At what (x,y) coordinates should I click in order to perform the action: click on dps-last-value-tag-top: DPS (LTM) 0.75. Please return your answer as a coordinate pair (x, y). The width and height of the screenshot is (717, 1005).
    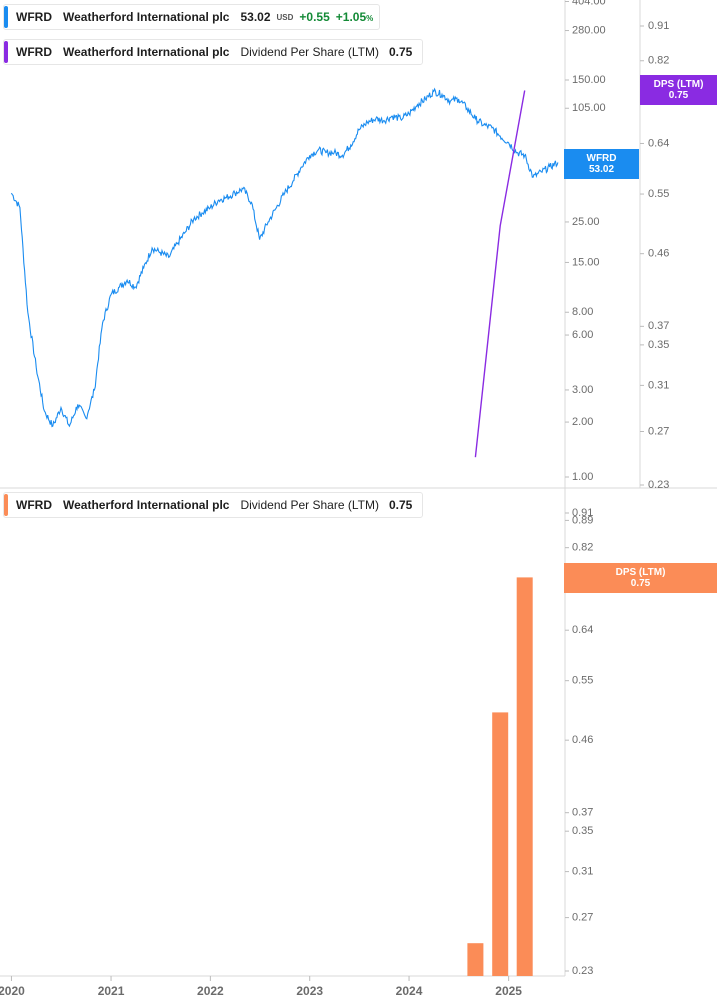
    Looking at the image, I should click on (678, 90).